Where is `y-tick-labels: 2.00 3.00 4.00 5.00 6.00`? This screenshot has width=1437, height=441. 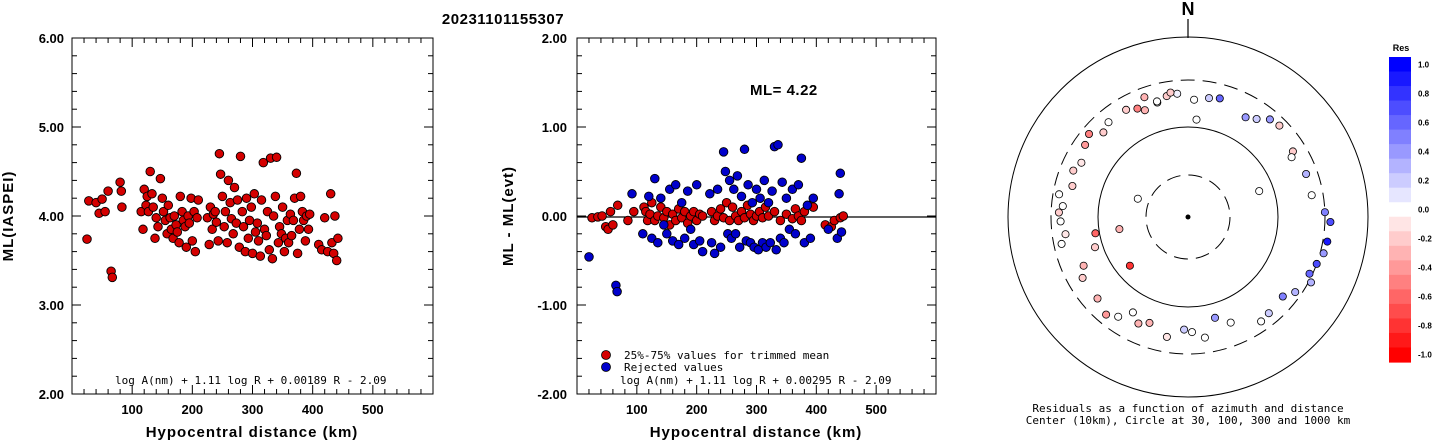
y-tick-labels: 2.00 3.00 4.00 5.00 6.00 is located at coordinates (51, 216).